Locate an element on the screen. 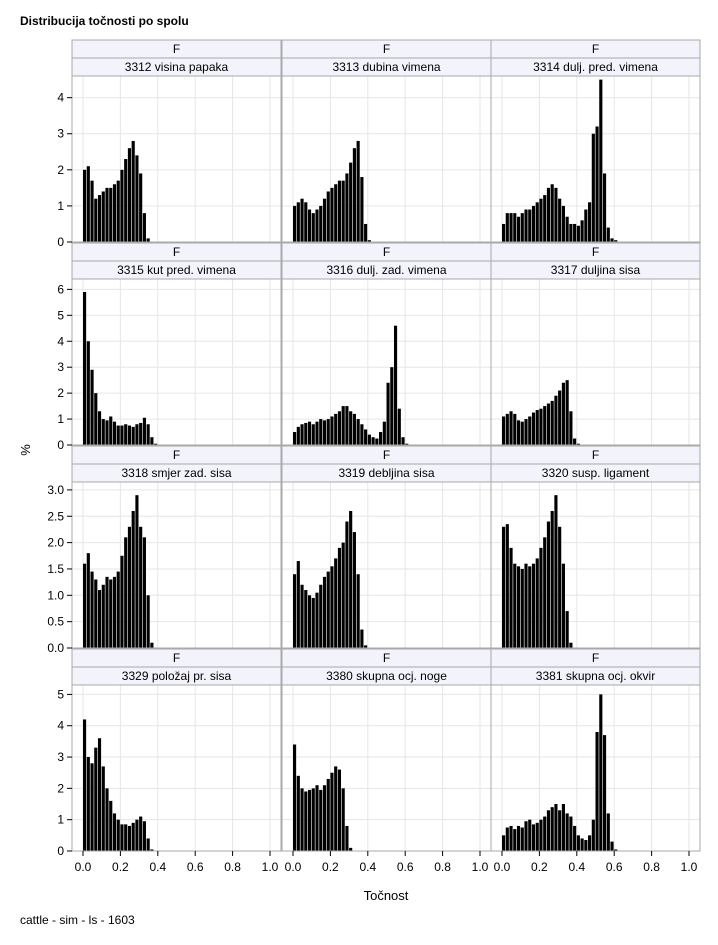  panel-plot-area is located at coordinates (176, 362).